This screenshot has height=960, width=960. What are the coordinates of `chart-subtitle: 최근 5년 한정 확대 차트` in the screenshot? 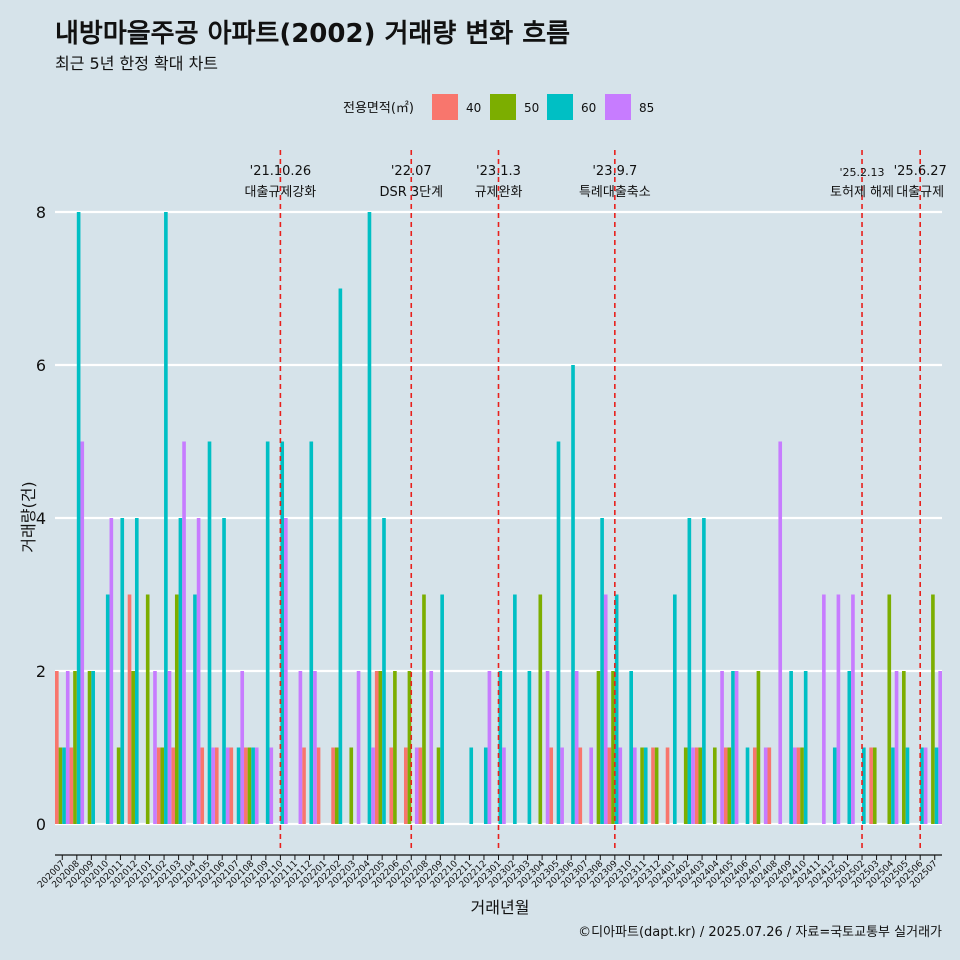 It's located at (136, 63).